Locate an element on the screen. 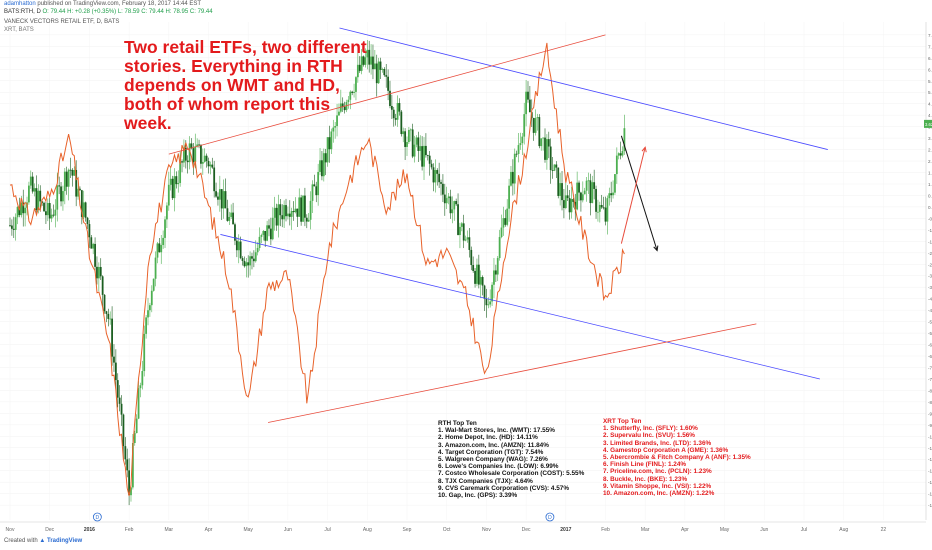 The width and height of the screenshot is (932, 550). dividend-marker-letter: D is located at coordinates (550, 518).